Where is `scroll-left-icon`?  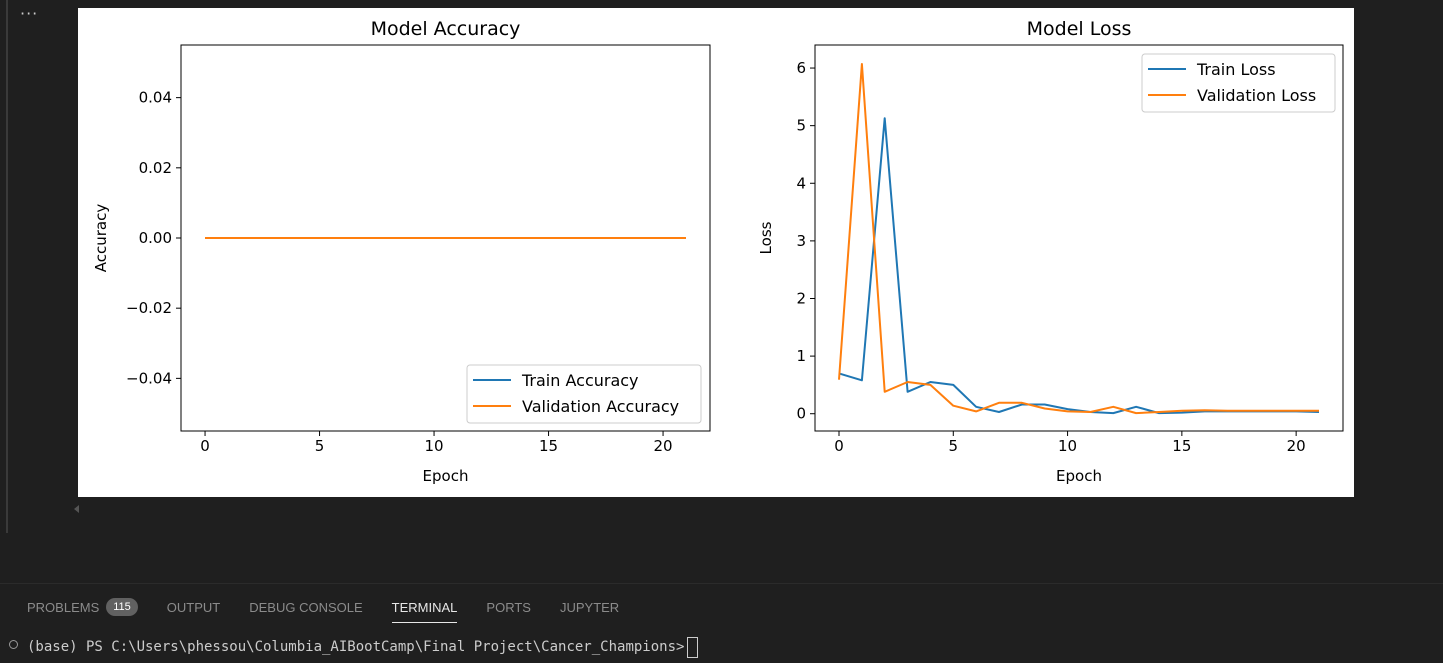
scroll-left-icon is located at coordinates (76, 509).